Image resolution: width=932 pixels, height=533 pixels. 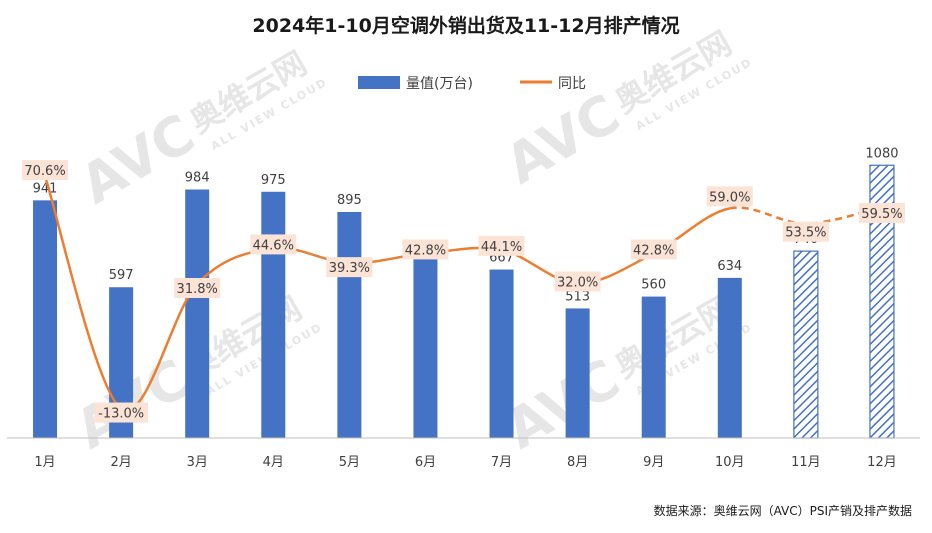 What do you see at coordinates (465, 25) in the screenshot?
I see `chart-title: 2024年1-10月空调外销出货及11-12月排产情况` at bounding box center [465, 25].